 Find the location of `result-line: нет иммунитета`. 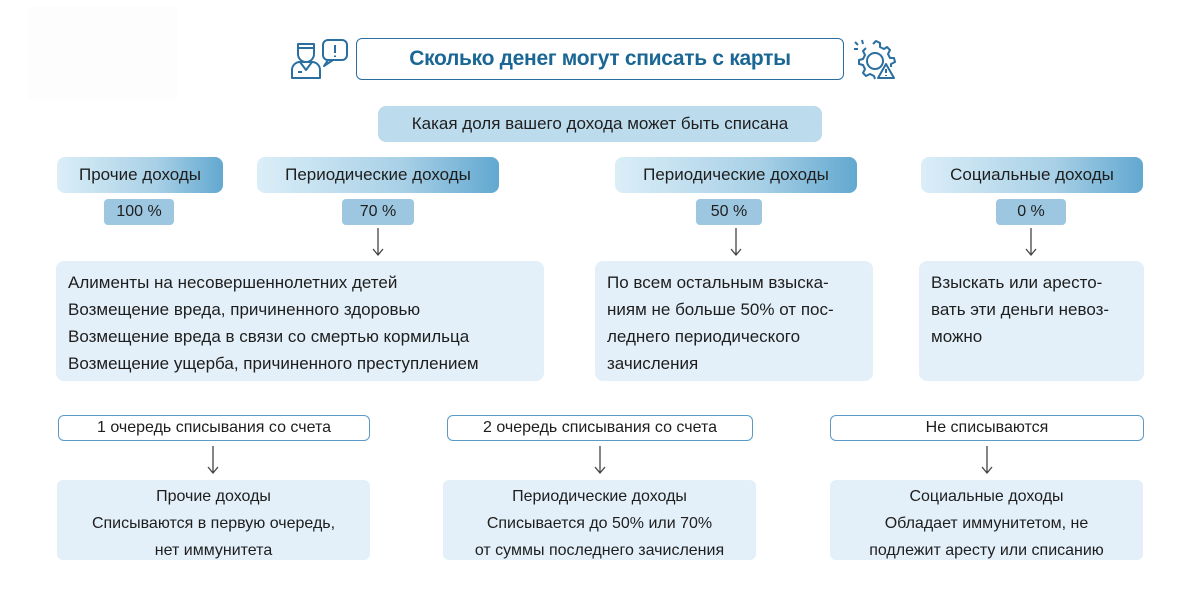

result-line: нет иммунитета is located at coordinates (213, 550).